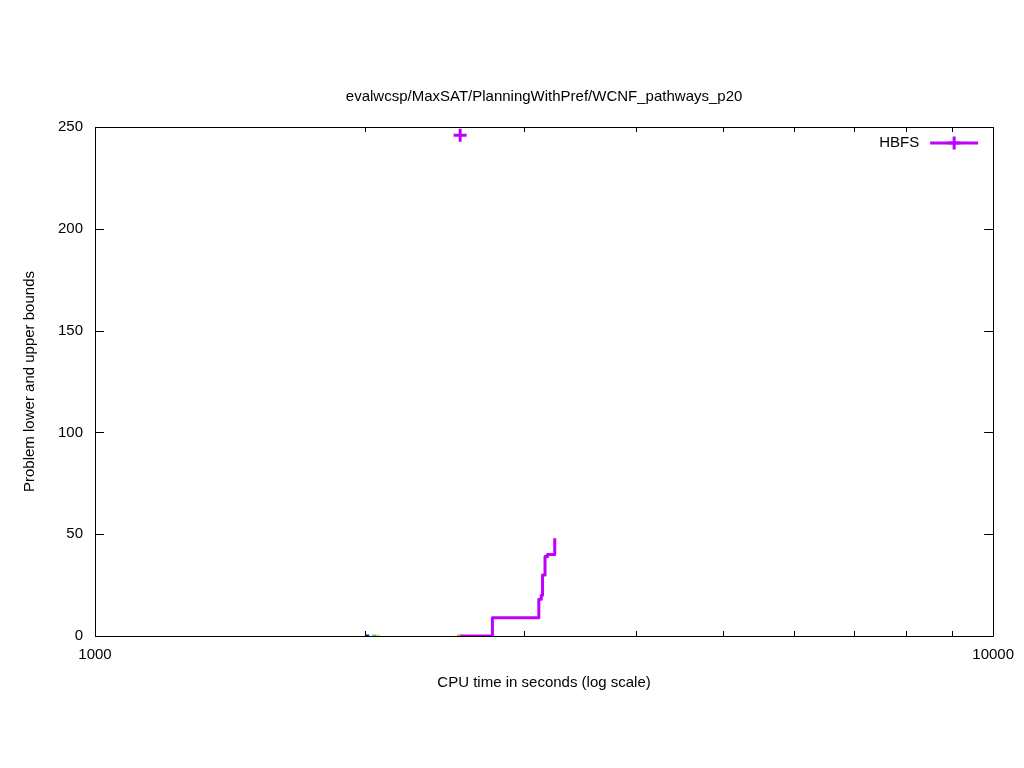 This screenshot has width=1024, height=768. Describe the element at coordinates (29, 381) in the screenshot. I see `y-axis-title: Problem lower and upper bounds` at that location.